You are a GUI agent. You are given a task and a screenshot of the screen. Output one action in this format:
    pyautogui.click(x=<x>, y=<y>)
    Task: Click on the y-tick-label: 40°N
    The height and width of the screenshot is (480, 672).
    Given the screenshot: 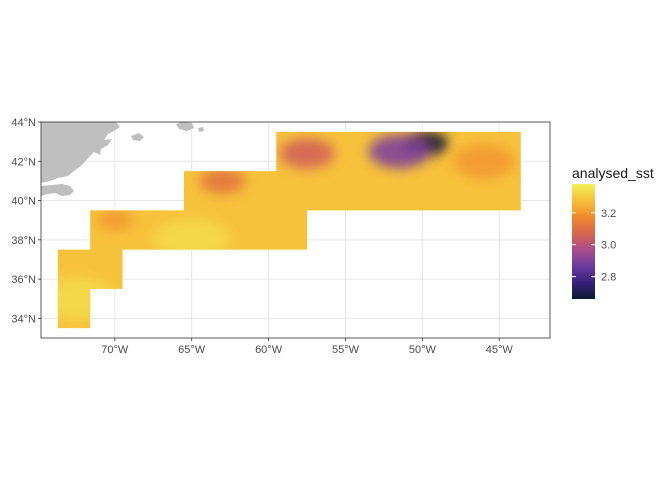 What is the action you would take?
    pyautogui.click(x=23, y=202)
    